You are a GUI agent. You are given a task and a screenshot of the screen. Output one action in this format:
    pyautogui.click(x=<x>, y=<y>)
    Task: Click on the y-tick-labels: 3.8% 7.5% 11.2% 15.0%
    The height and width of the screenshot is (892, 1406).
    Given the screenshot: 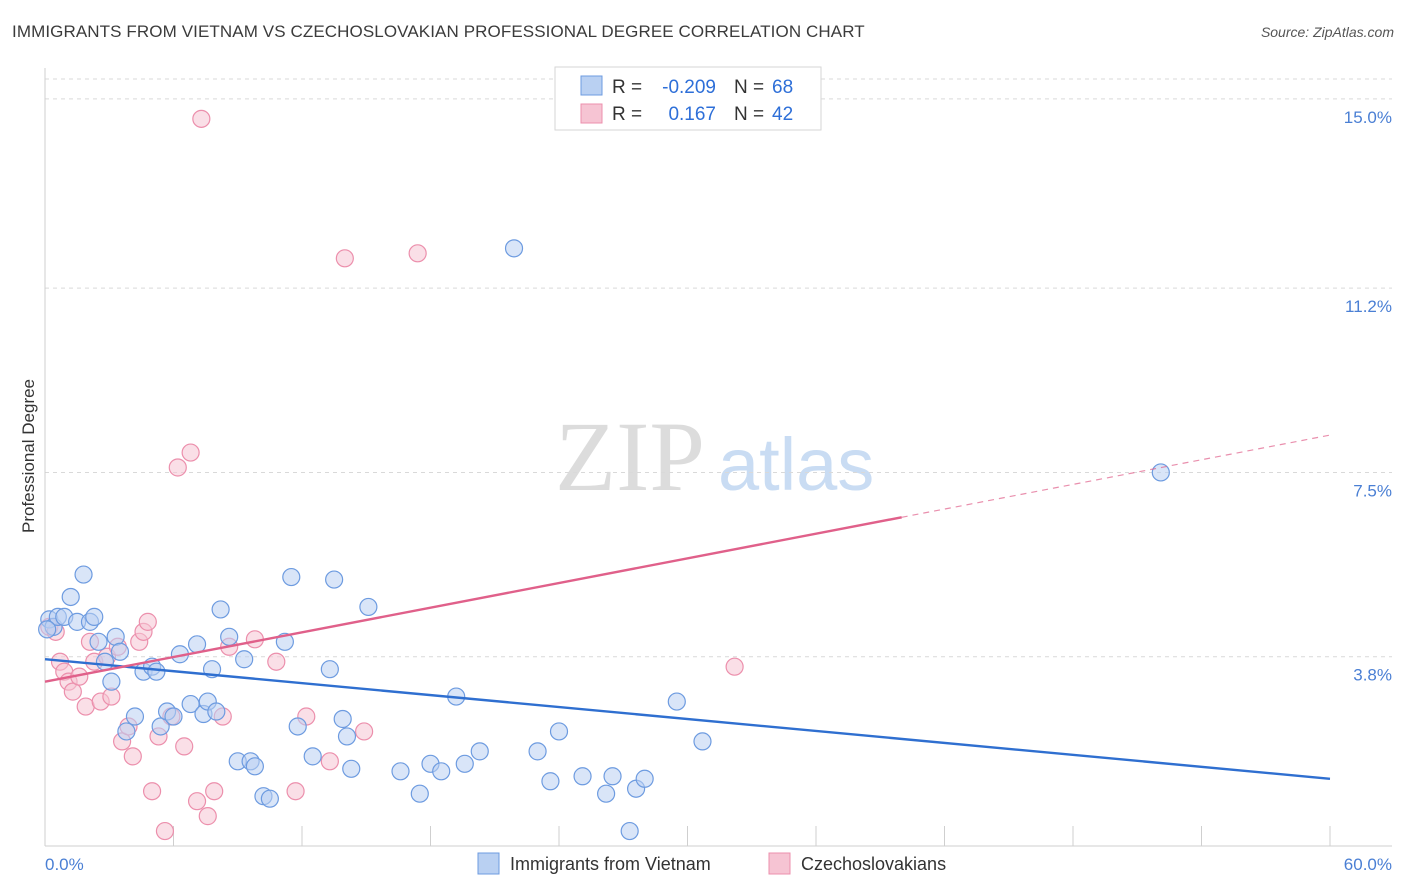 What is the action you would take?
    pyautogui.click(x=1368, y=396)
    